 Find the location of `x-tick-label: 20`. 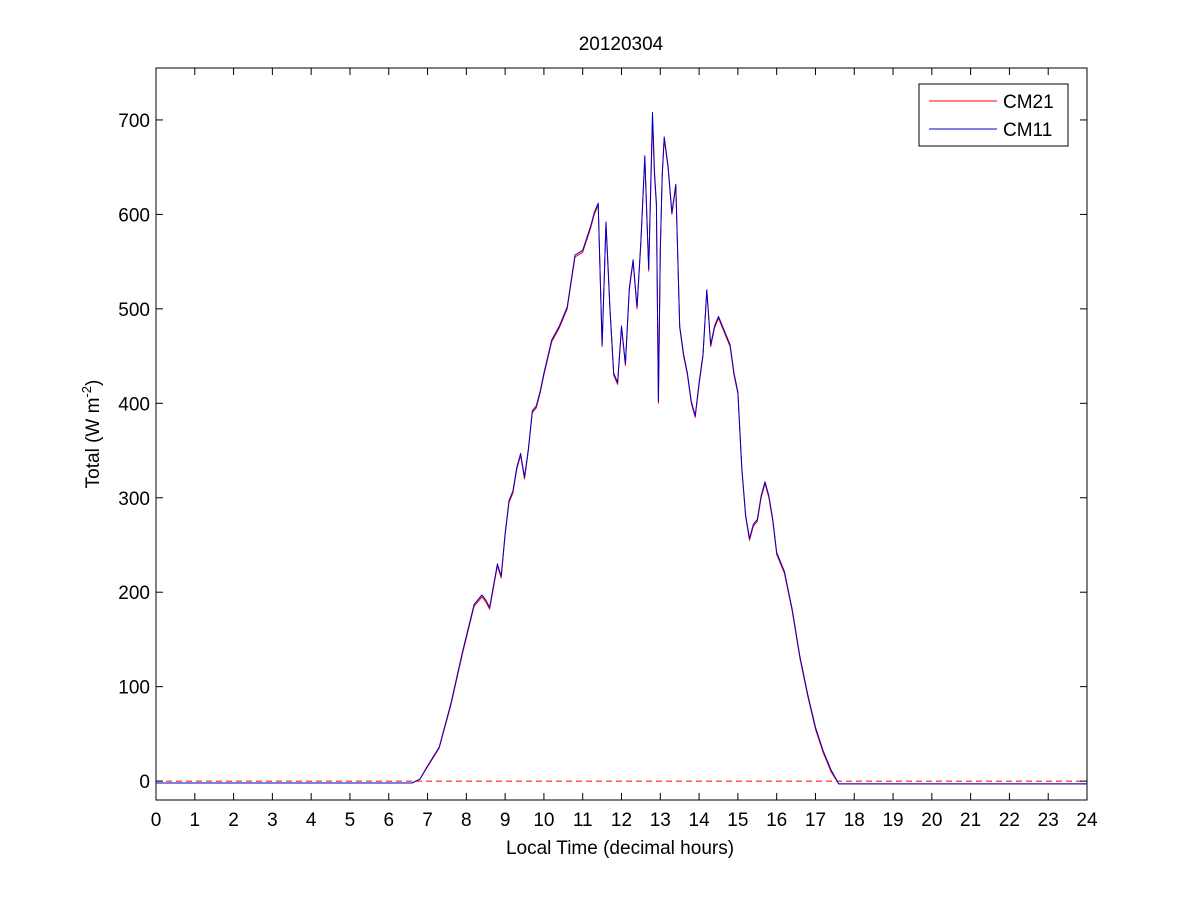

x-tick-label: 20 is located at coordinates (931, 820).